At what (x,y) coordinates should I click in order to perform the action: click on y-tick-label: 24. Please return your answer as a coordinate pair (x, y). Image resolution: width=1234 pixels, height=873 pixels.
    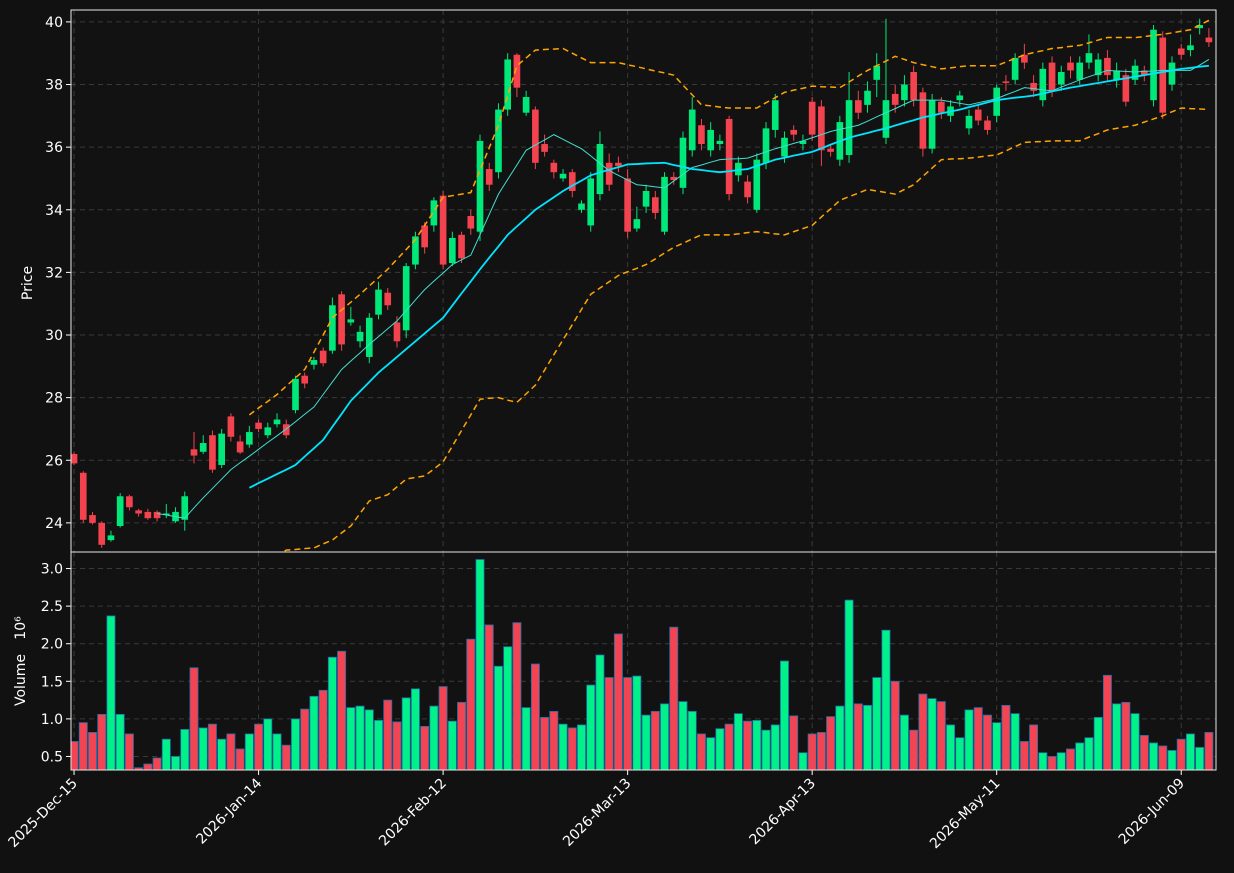
    Looking at the image, I should click on (54, 524).